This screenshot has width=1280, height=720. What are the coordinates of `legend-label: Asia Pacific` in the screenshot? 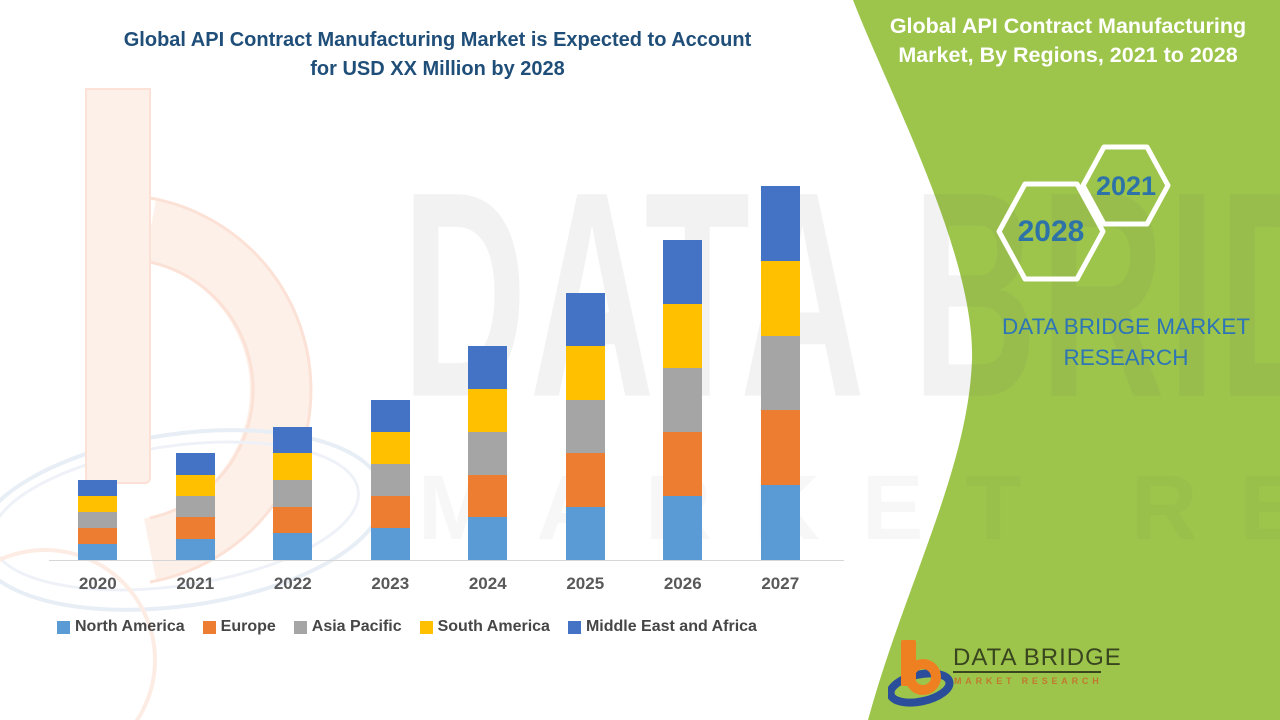 It's located at (356, 626).